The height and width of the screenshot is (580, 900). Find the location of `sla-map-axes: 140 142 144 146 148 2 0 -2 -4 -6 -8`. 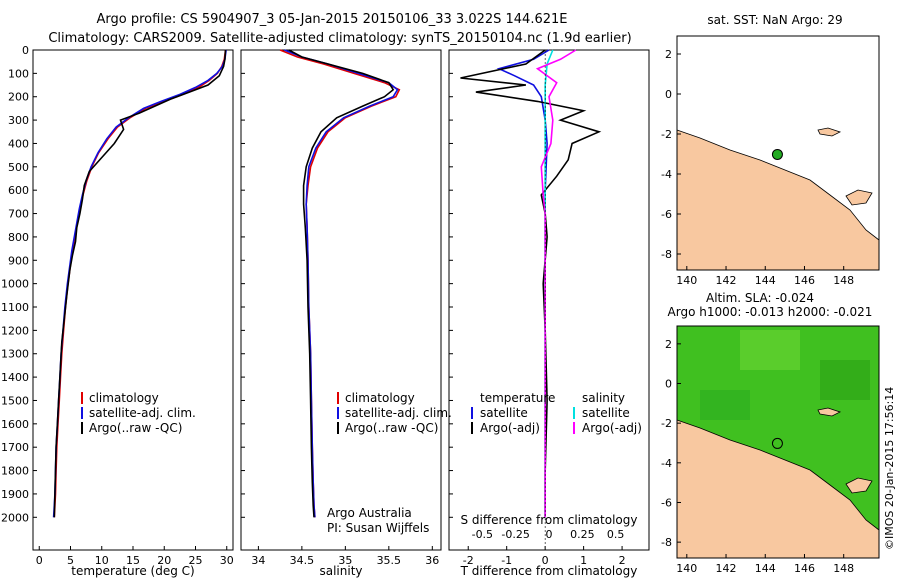

sla-map-axes: 140 142 144 146 148 2 0 -2 -4 -6 -8 is located at coordinates (757, 456).